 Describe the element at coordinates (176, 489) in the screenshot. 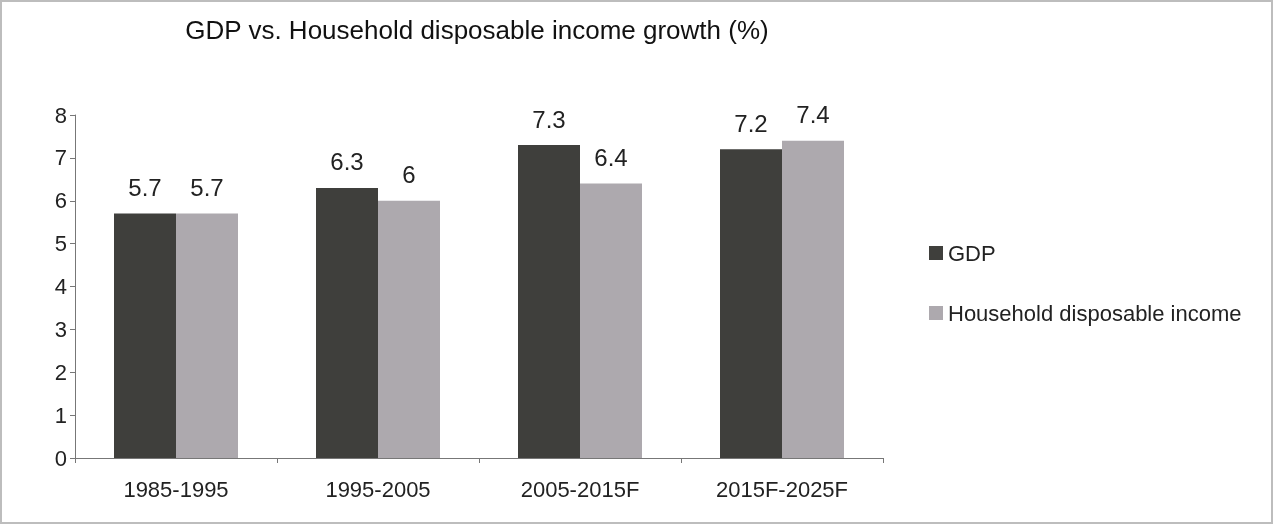

I see `x-tick-label: 1985-1995` at that location.